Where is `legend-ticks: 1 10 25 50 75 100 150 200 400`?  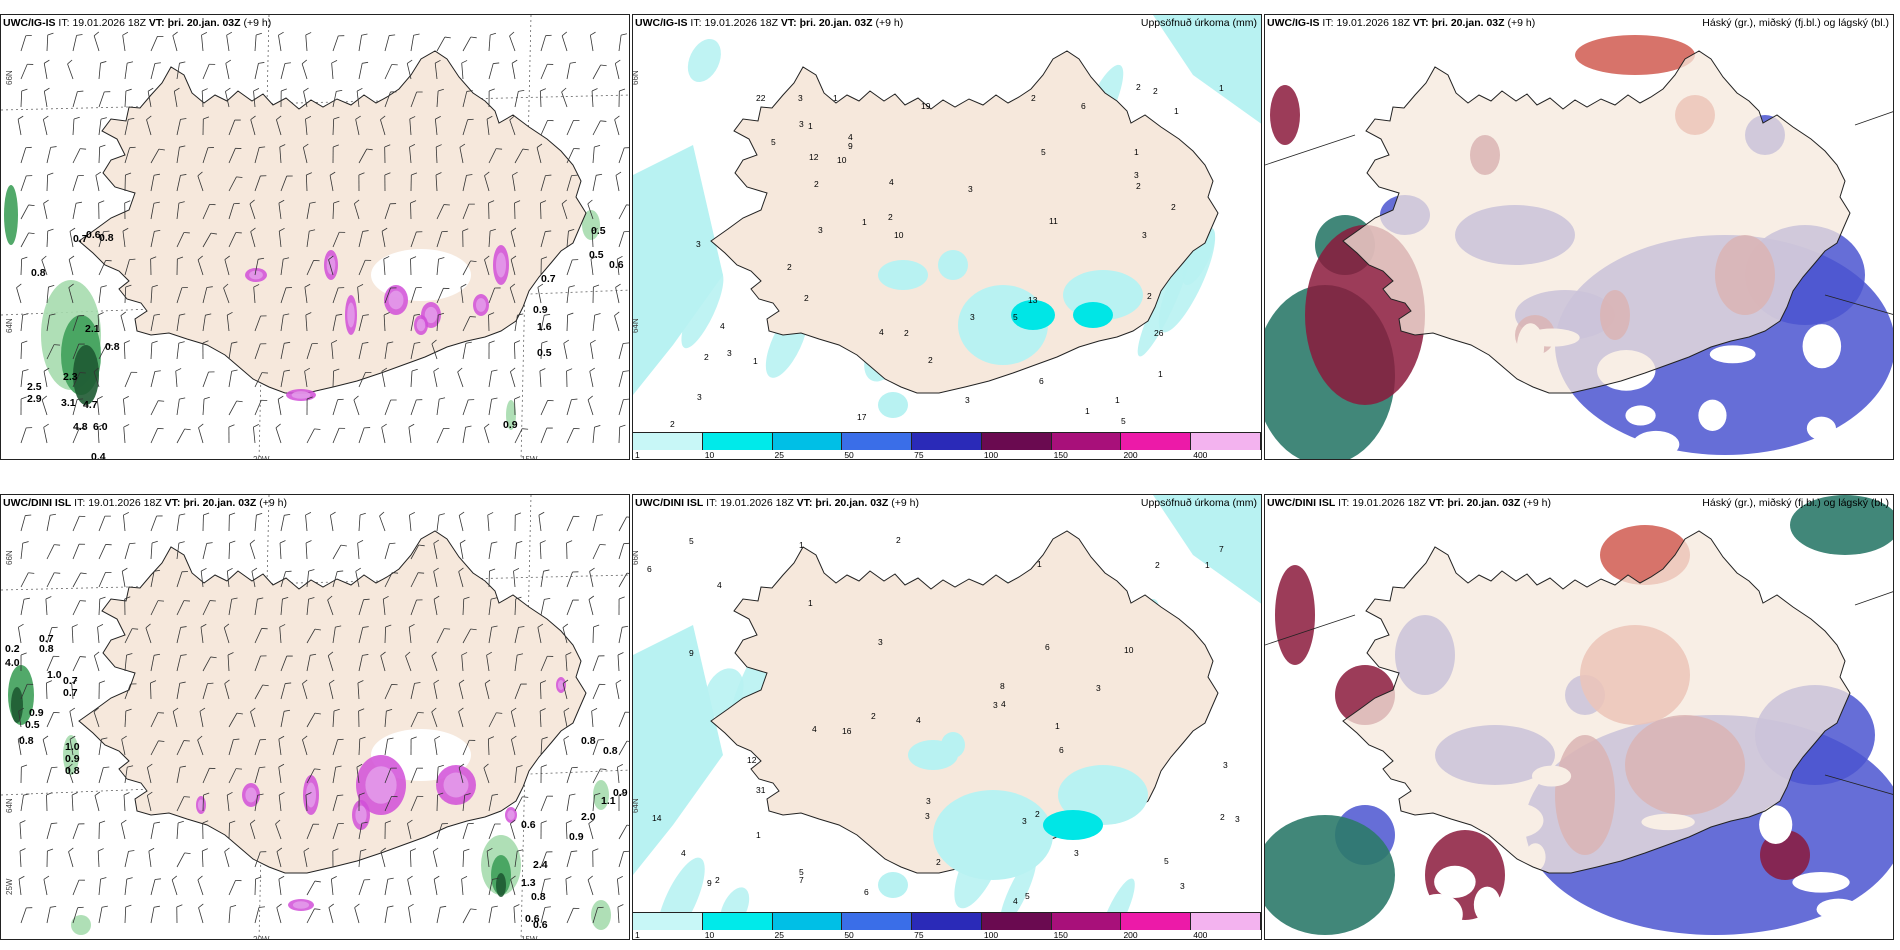 legend-ticks: 1 10 25 50 75 100 150 200 400 is located at coordinates (947, 934).